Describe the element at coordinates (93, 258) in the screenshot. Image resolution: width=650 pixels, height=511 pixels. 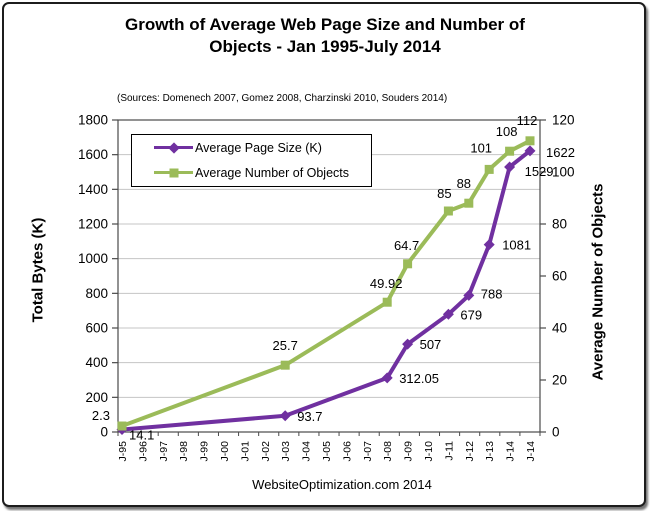
I see `left-axis-tick-label: 1000` at that location.